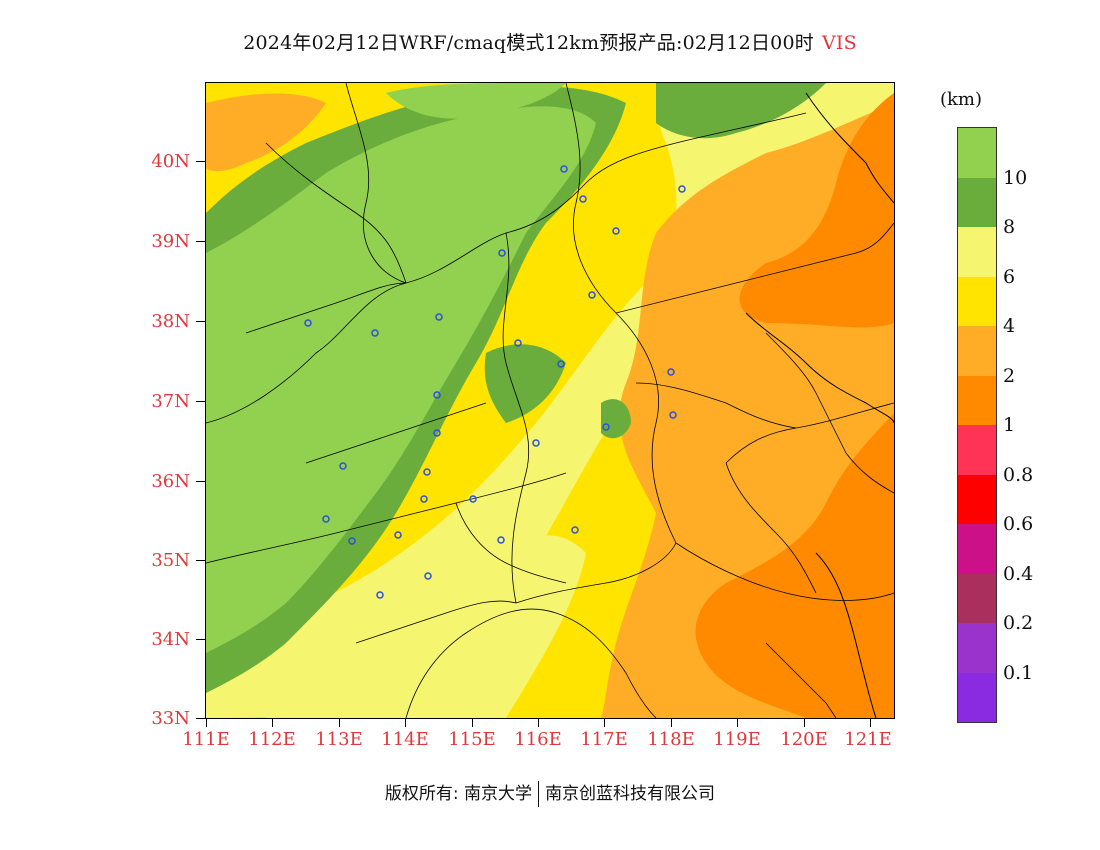 The width and height of the screenshot is (1100, 850). I want to click on legend-tick-label: 0.2, so click(1018, 623).